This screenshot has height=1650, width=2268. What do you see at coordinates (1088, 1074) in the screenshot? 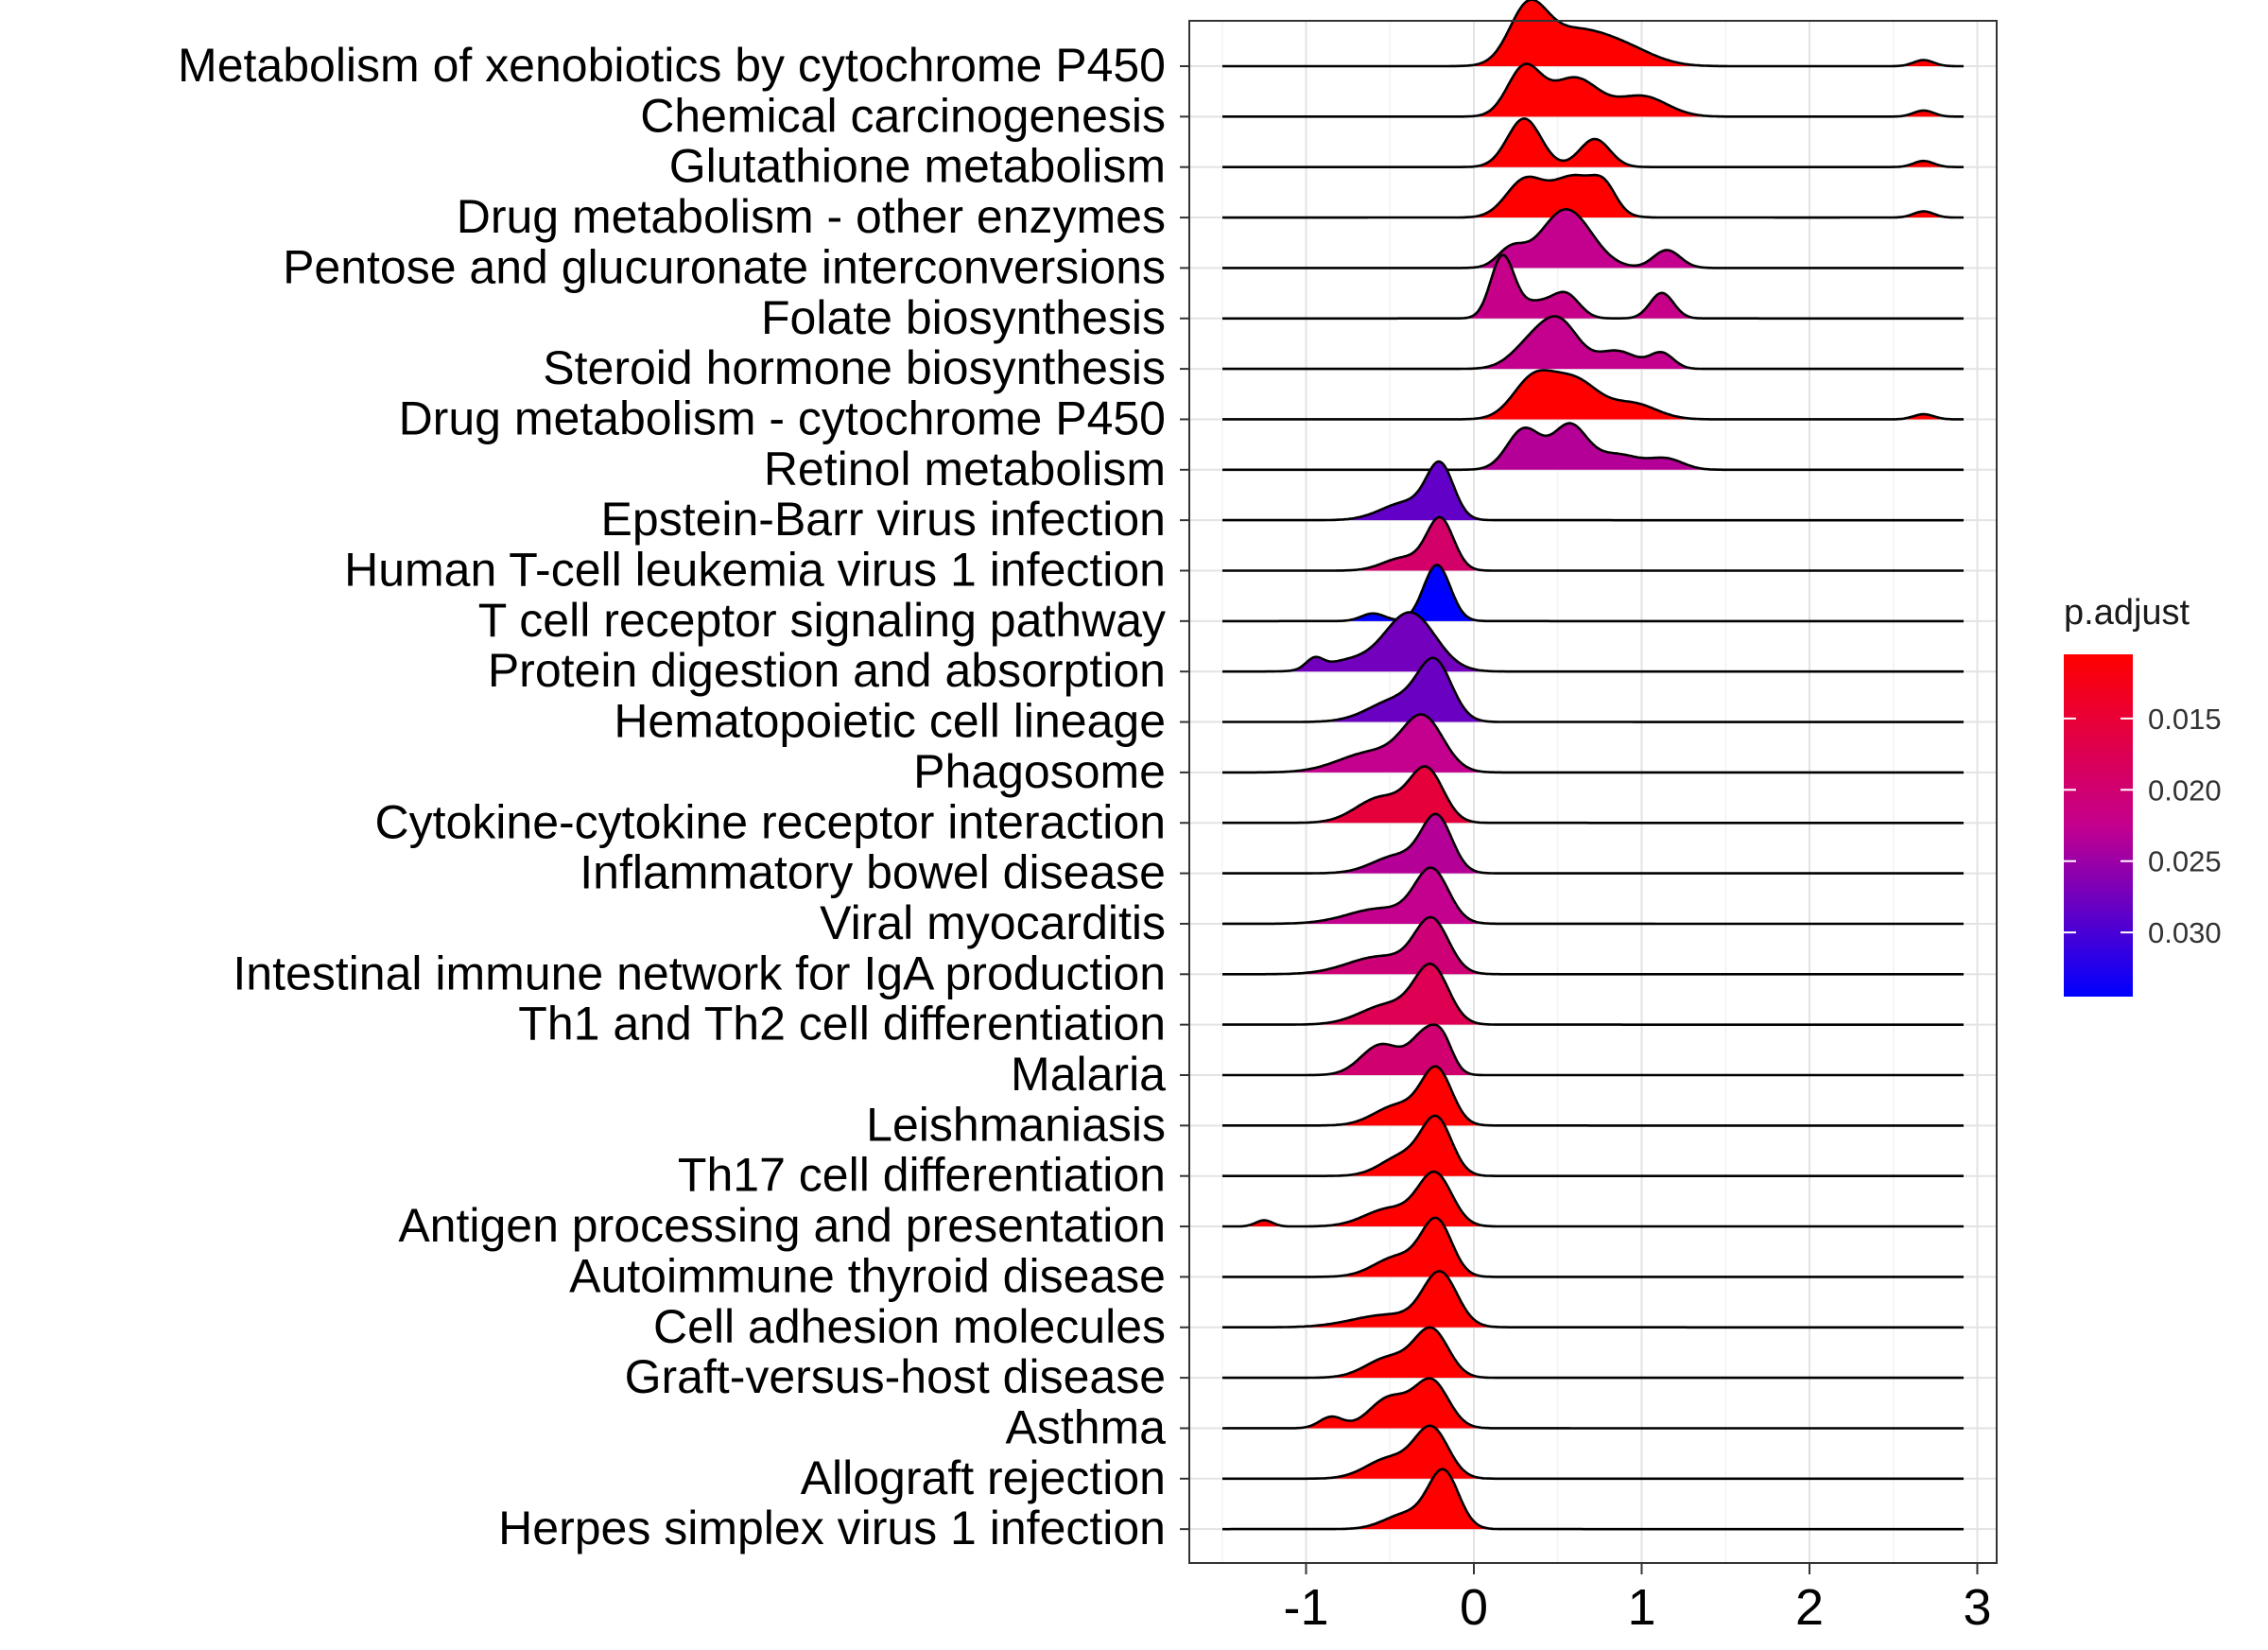
I see `y-tick-label: Malaria` at bounding box center [1088, 1074].